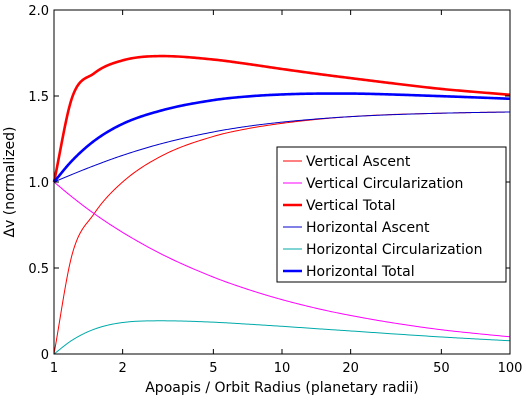 Image resolution: width=526 pixels, height=400 pixels. Describe the element at coordinates (368, 228) in the screenshot. I see `legend-label-horizontal-ascent: Horizontal Ascent` at that location.